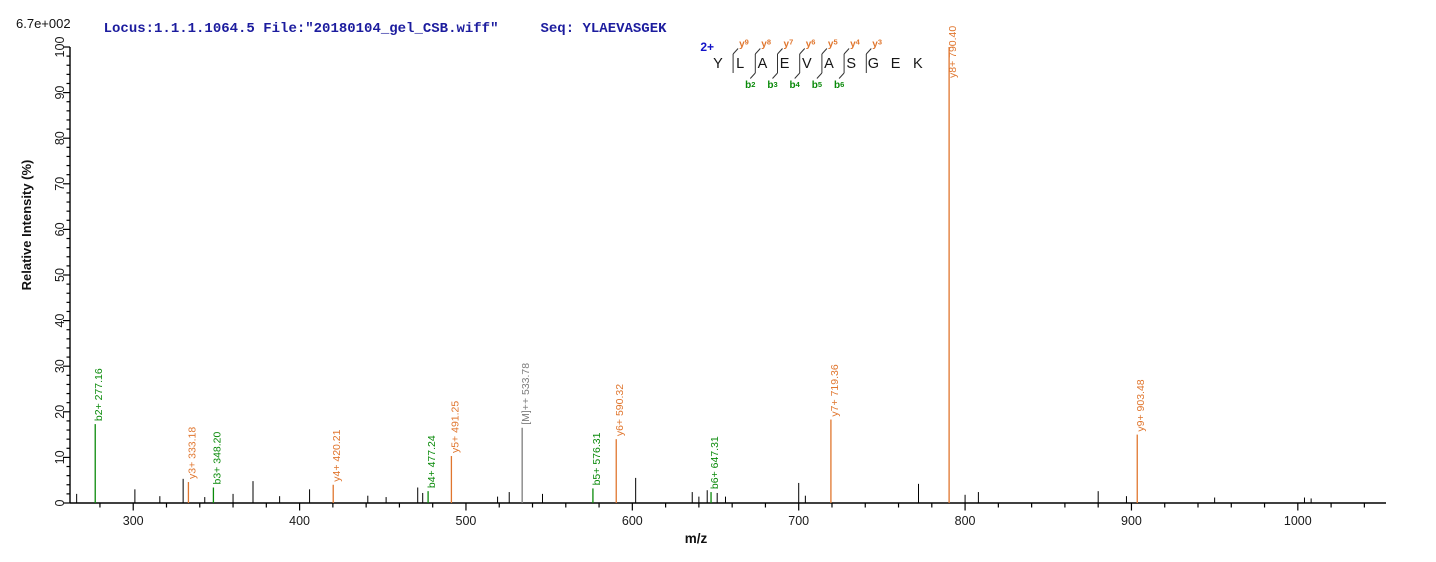 This screenshot has height=562, width=1436. What do you see at coordinates (732, 515) in the screenshot?
I see `x-axis-ticks: 300 400 500 600 700 800 900 1000` at bounding box center [732, 515].